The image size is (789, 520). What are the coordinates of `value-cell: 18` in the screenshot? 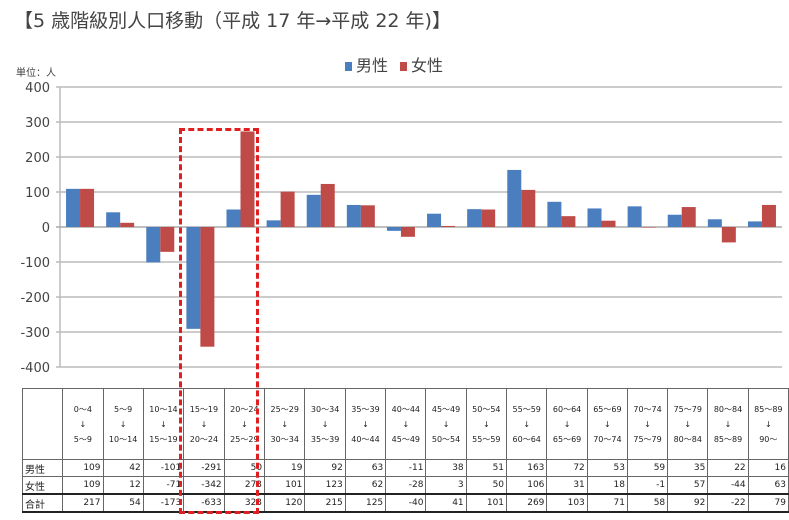 It's located at (607, 485).